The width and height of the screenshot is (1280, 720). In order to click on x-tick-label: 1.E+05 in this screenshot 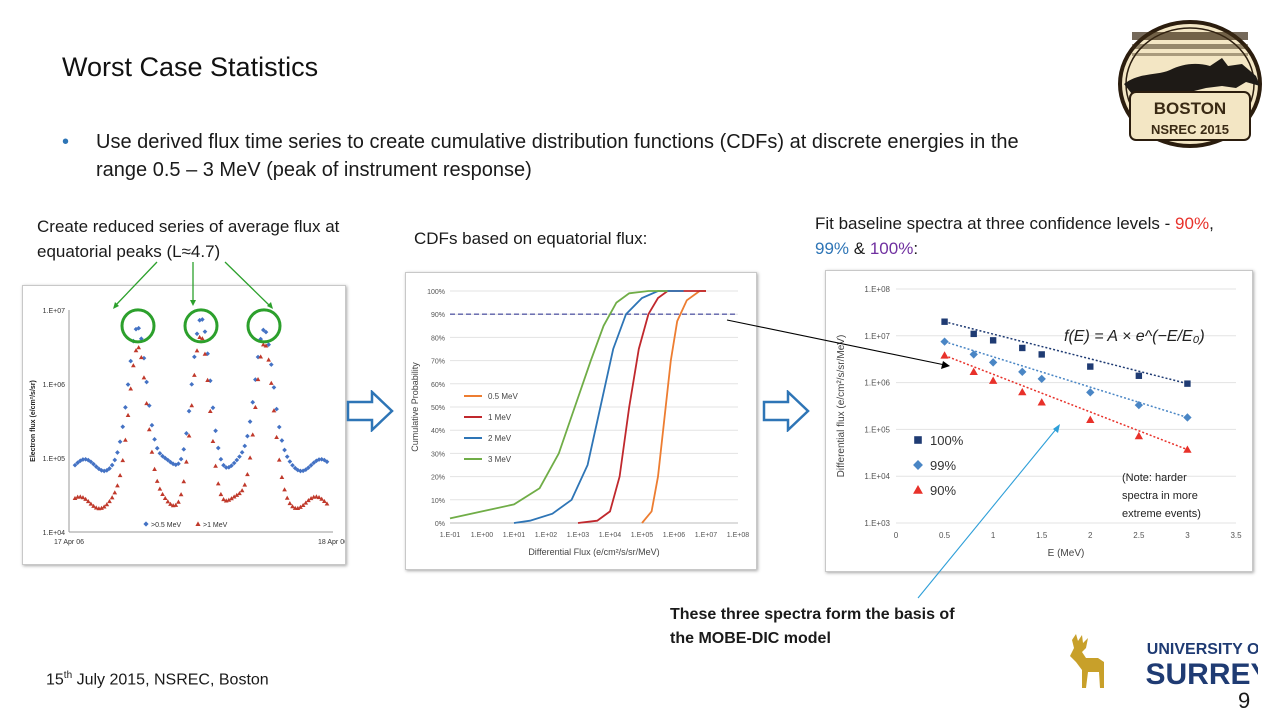, I will do `click(642, 535)`.